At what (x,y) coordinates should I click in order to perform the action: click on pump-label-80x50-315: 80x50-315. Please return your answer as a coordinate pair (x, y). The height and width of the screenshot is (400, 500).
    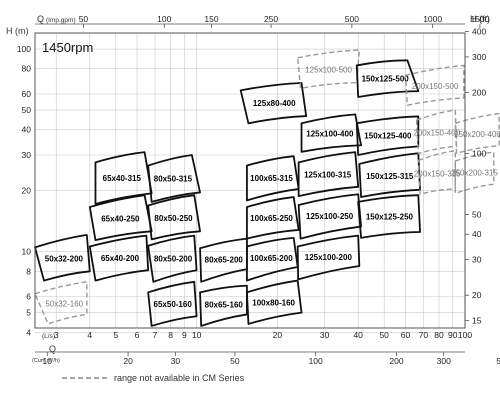
    Looking at the image, I should click on (173, 179).